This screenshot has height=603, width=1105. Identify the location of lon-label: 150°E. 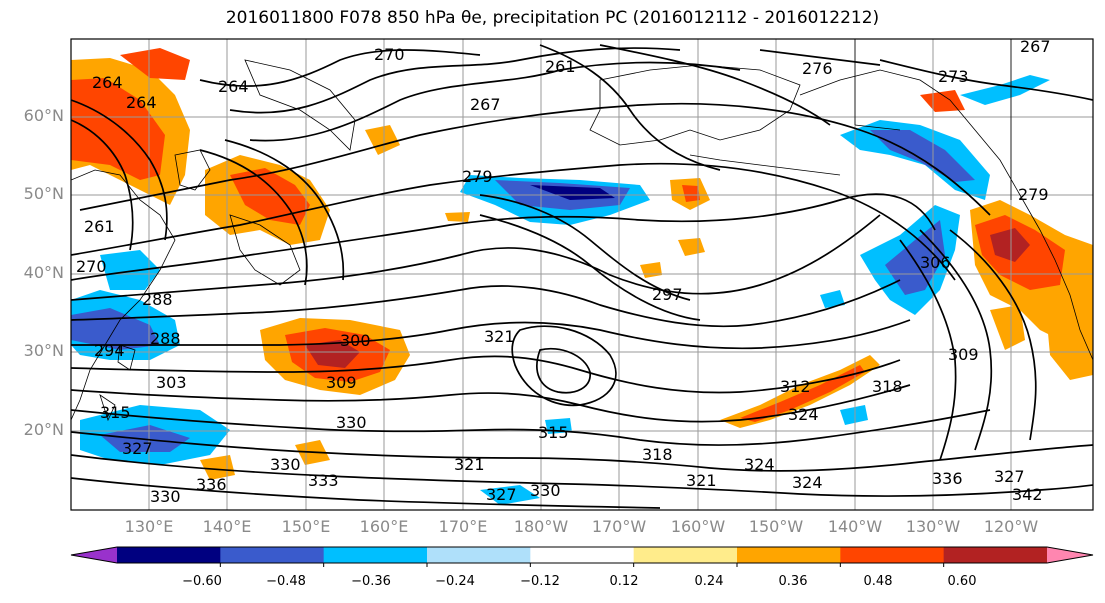
(306, 526).